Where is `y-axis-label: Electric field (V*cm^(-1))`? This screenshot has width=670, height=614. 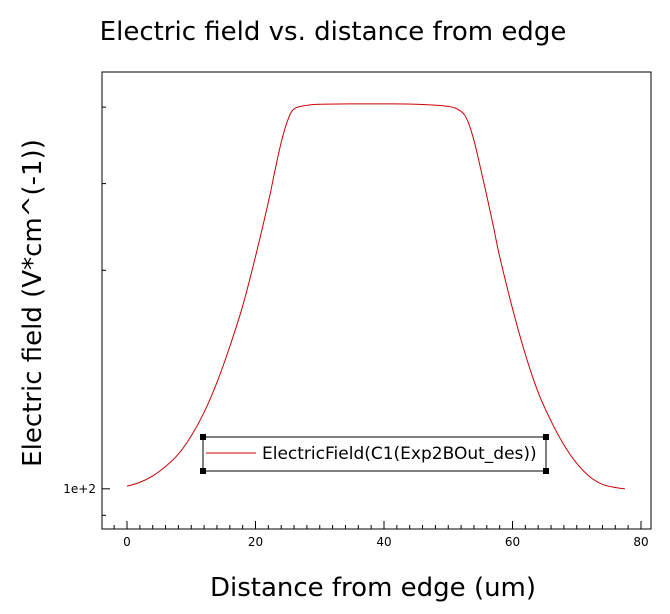 y-axis-label: Electric field (V*cm^(-1)) is located at coordinates (33, 303).